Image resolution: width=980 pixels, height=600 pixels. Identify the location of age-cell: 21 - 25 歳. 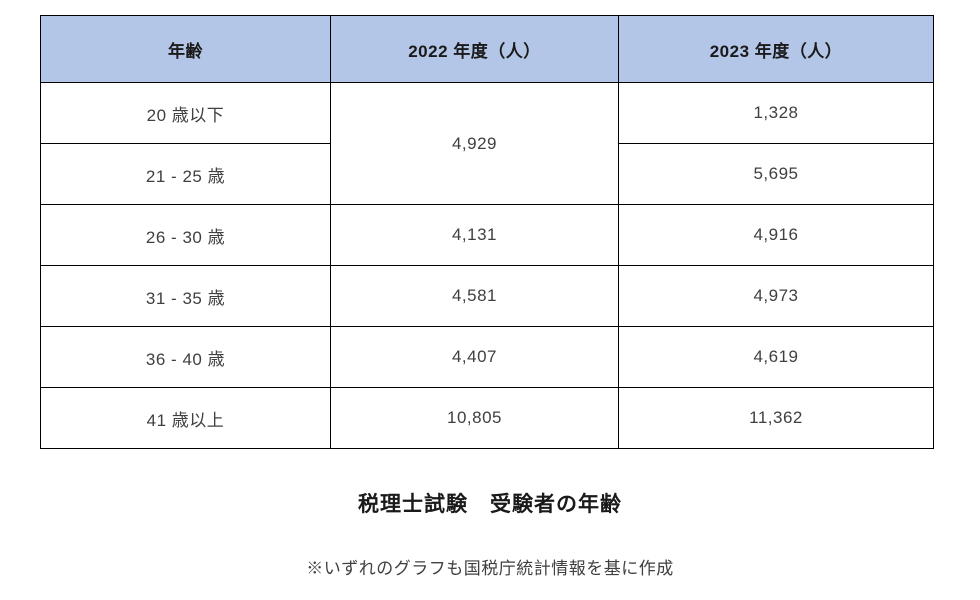
(185, 174).